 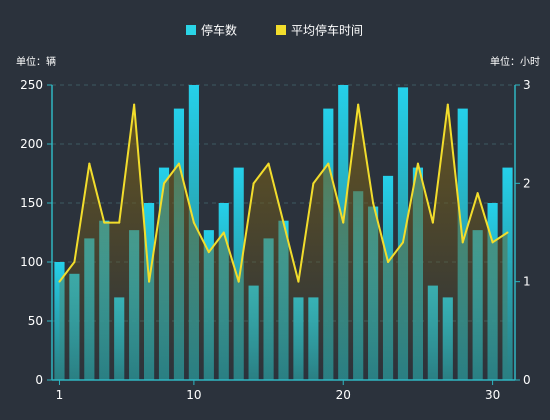 What do you see at coordinates (327, 30) in the screenshot?
I see `legend-label: 平均停车时间` at bounding box center [327, 30].